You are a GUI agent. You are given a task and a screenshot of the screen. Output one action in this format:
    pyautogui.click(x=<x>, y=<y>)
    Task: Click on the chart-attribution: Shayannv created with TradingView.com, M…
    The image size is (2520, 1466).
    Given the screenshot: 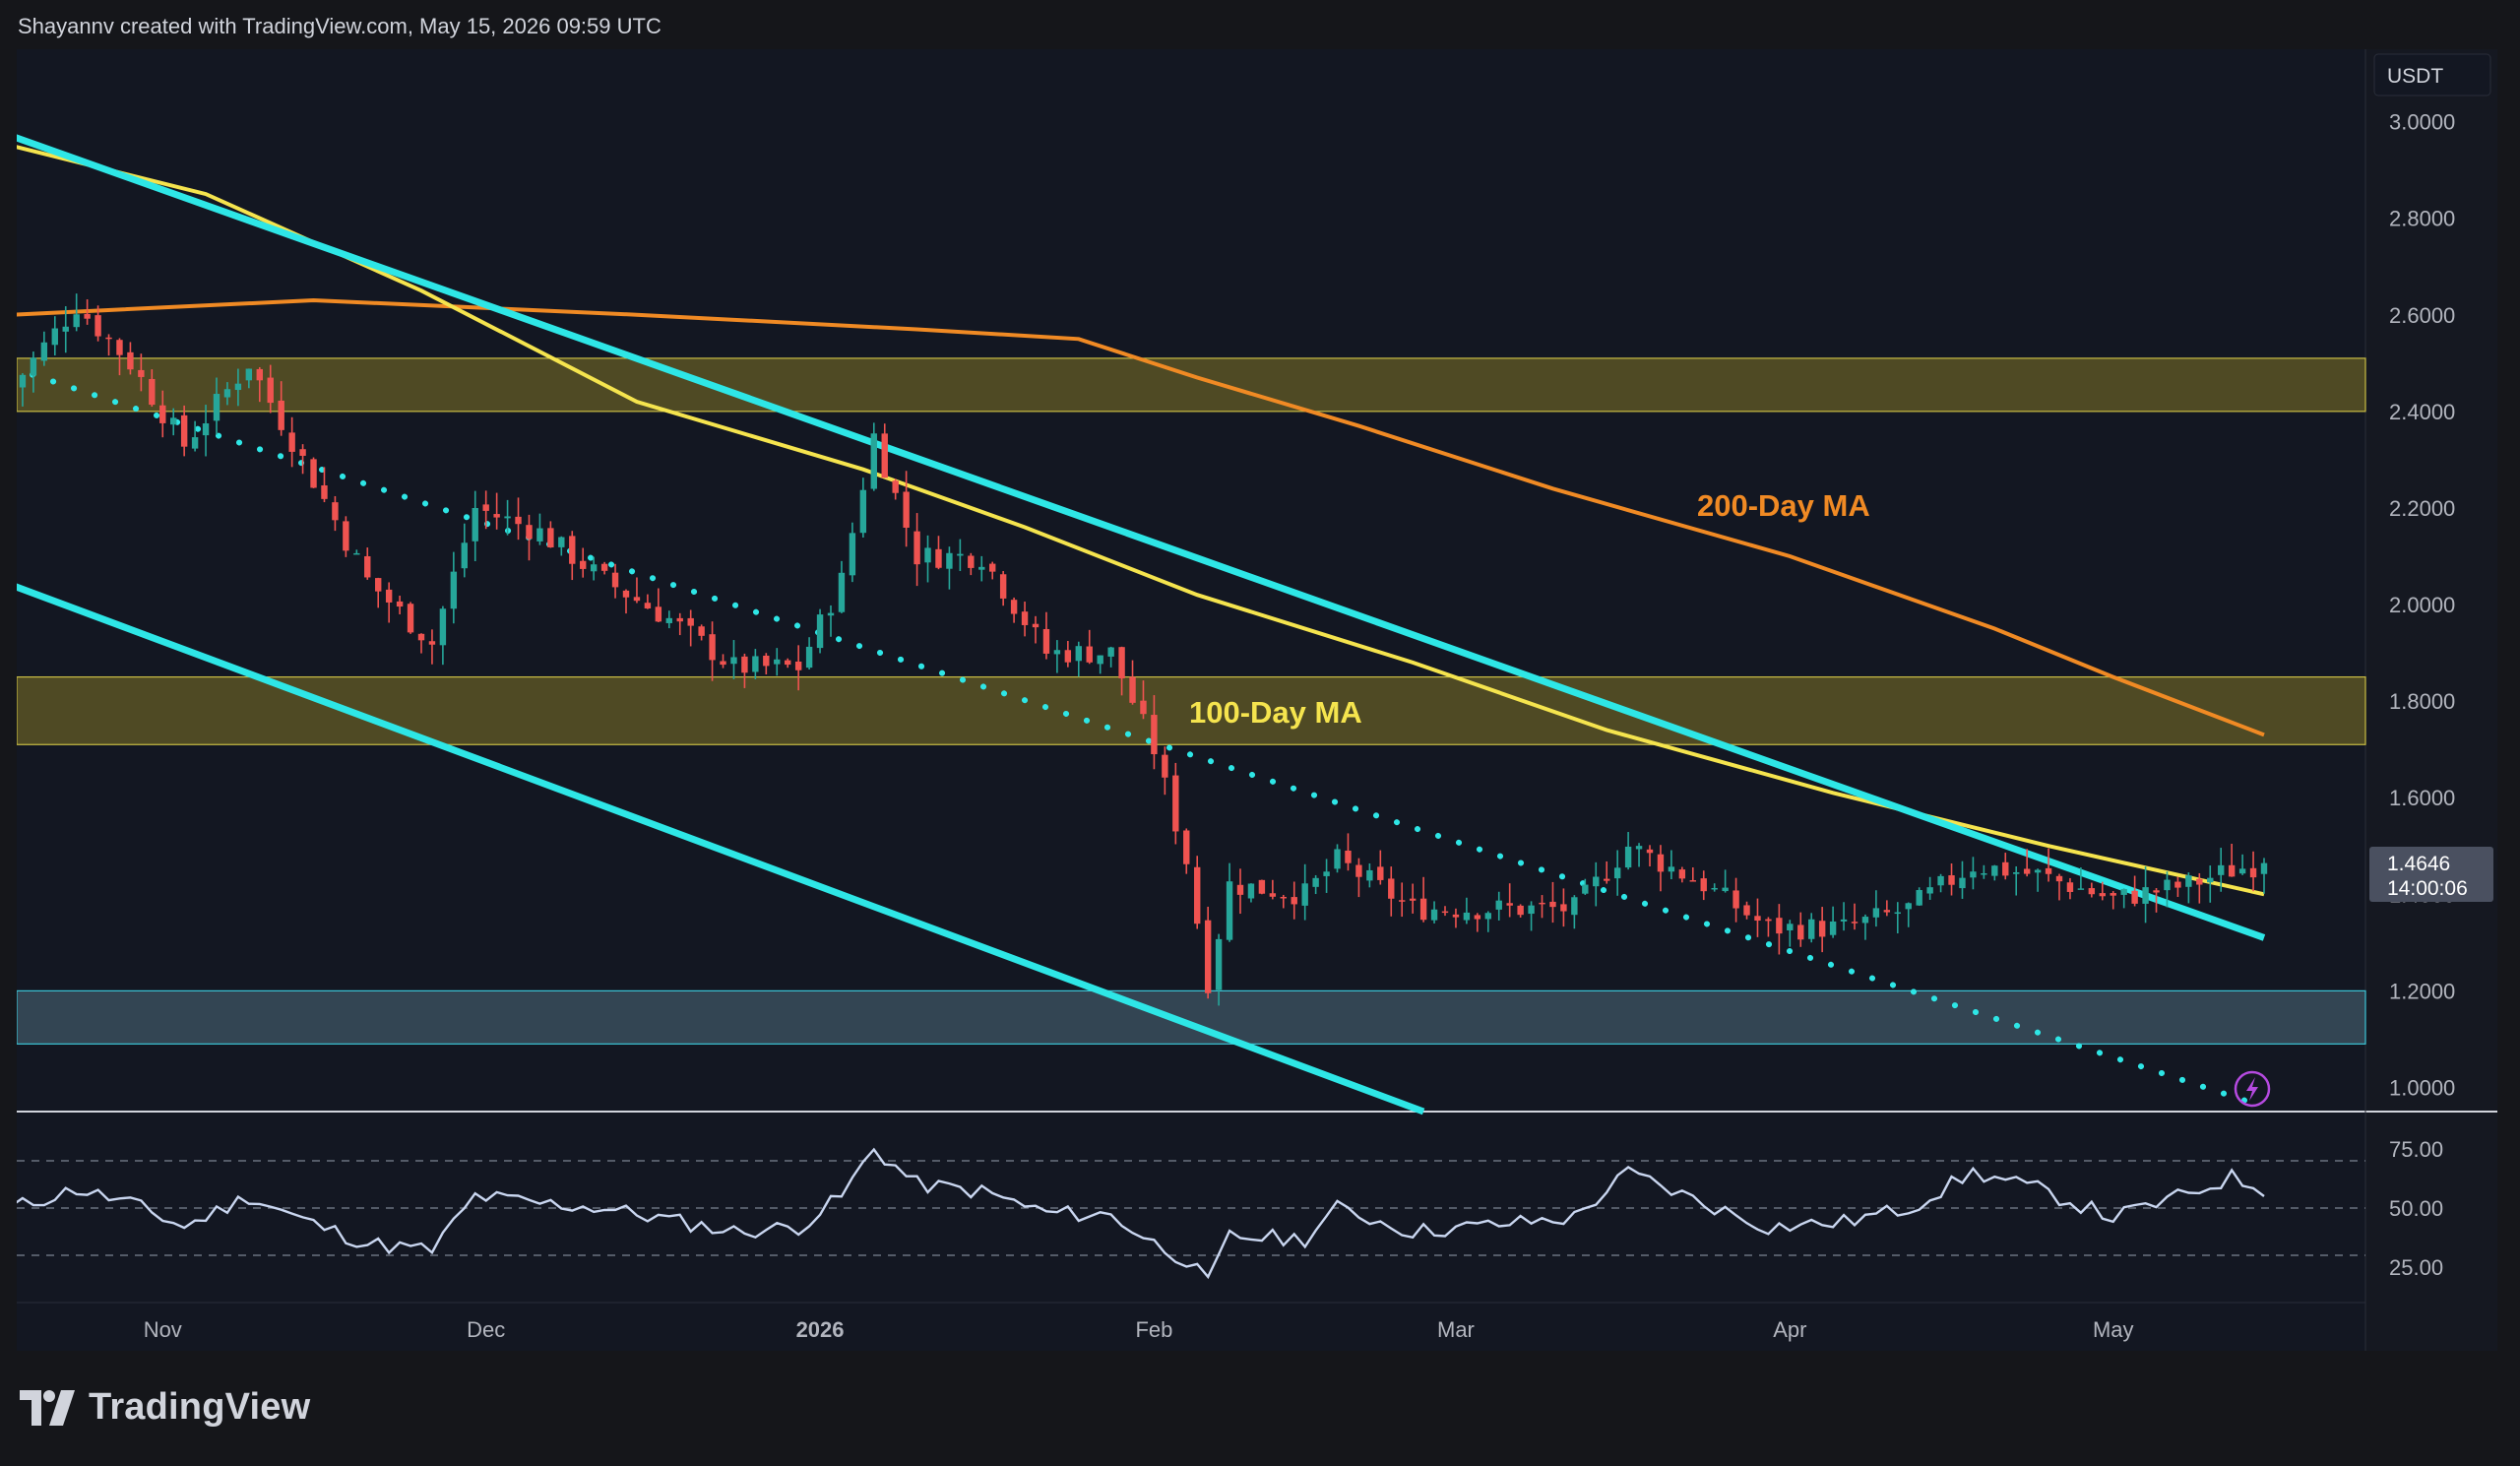 What is the action you would take?
    pyautogui.click(x=340, y=26)
    